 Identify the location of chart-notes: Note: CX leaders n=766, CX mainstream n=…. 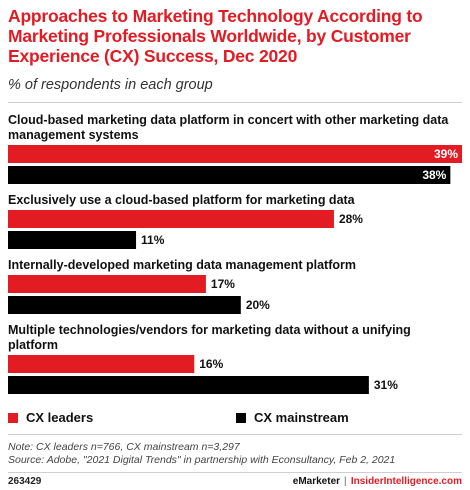
(237, 454).